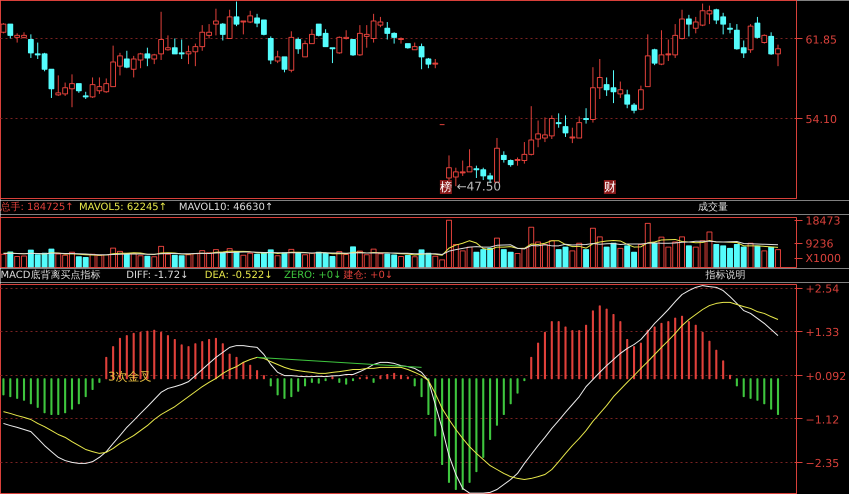 The height and width of the screenshot is (494, 849). What do you see at coordinates (725, 275) in the screenshot?
I see `text: 指标说明` at bounding box center [725, 275].